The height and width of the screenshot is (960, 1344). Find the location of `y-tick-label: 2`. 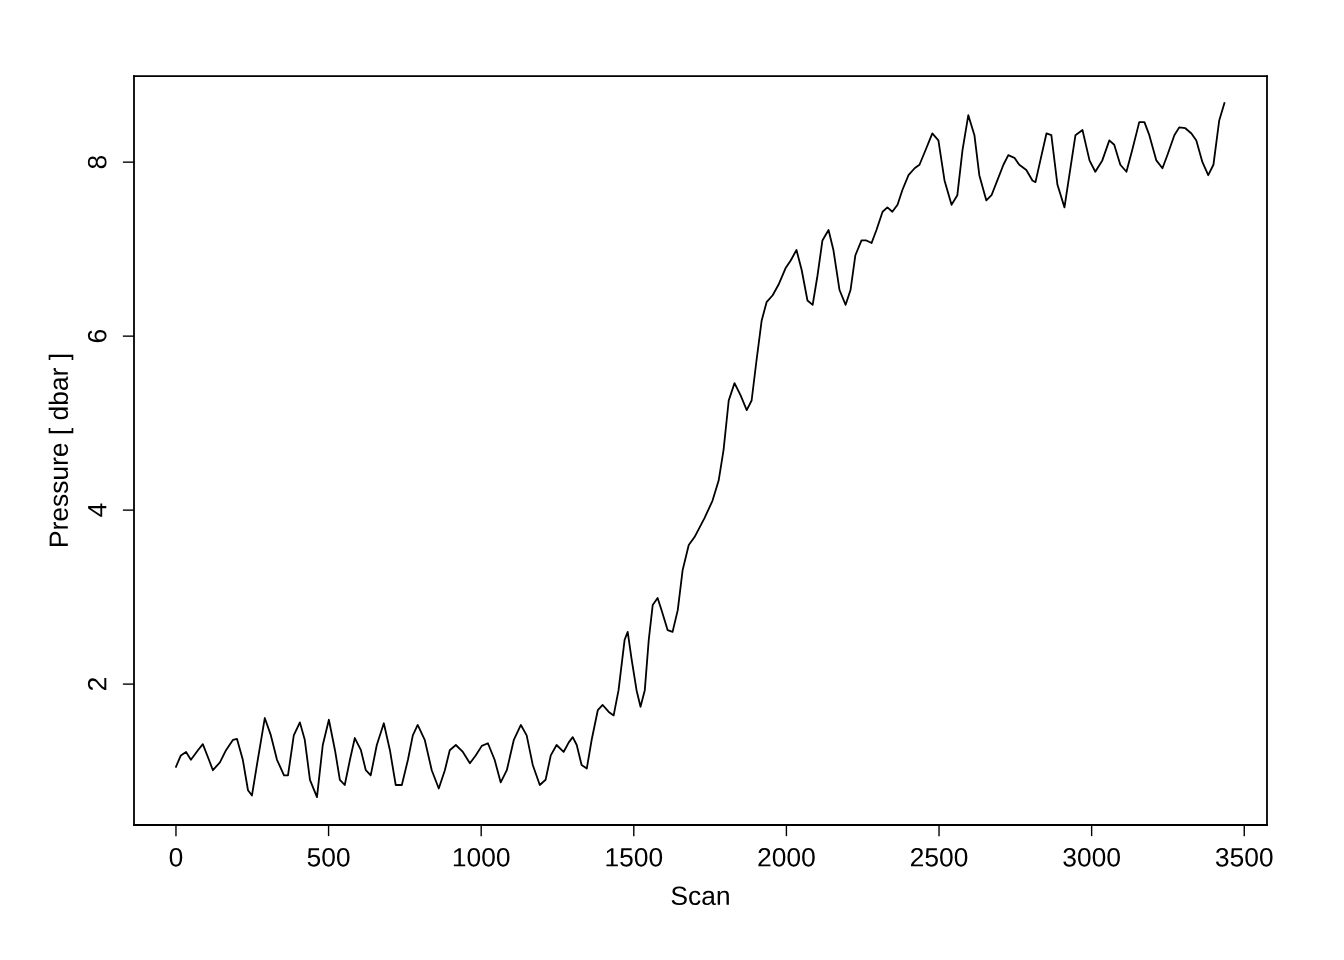

y-tick-label: 2 is located at coordinates (97, 684).